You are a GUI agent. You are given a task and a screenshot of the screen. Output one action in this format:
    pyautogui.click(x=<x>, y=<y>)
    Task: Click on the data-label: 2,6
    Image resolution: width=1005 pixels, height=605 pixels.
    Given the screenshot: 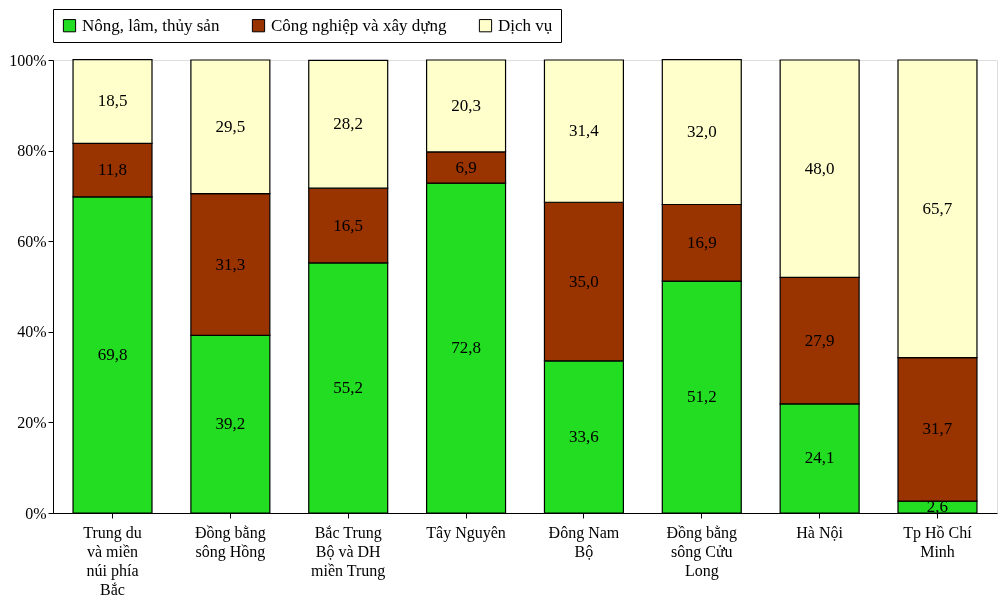 What is the action you would take?
    pyautogui.click(x=937, y=507)
    